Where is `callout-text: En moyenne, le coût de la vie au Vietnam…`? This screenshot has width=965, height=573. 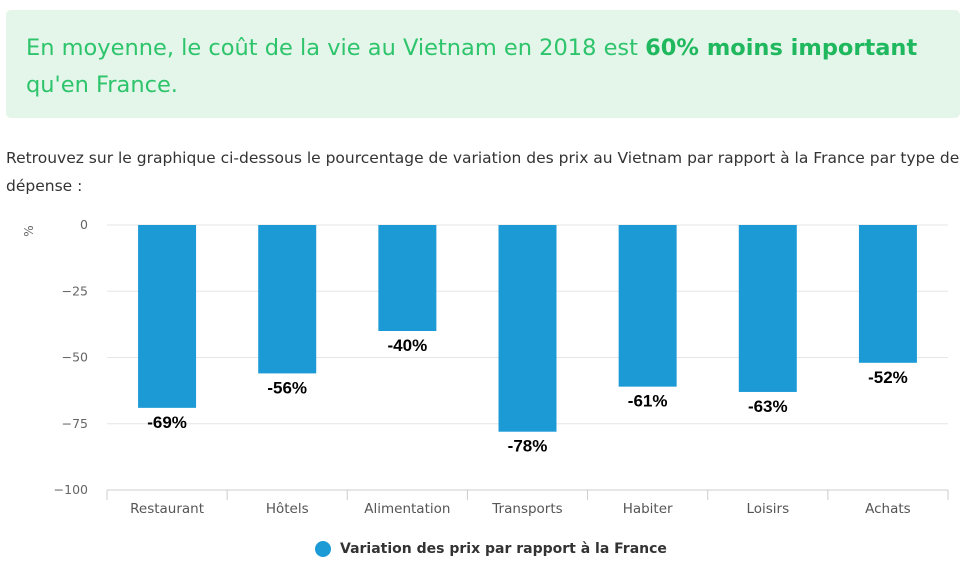 callout-text: En moyenne, le coût de la vie au Vietnam… is located at coordinates (336, 48).